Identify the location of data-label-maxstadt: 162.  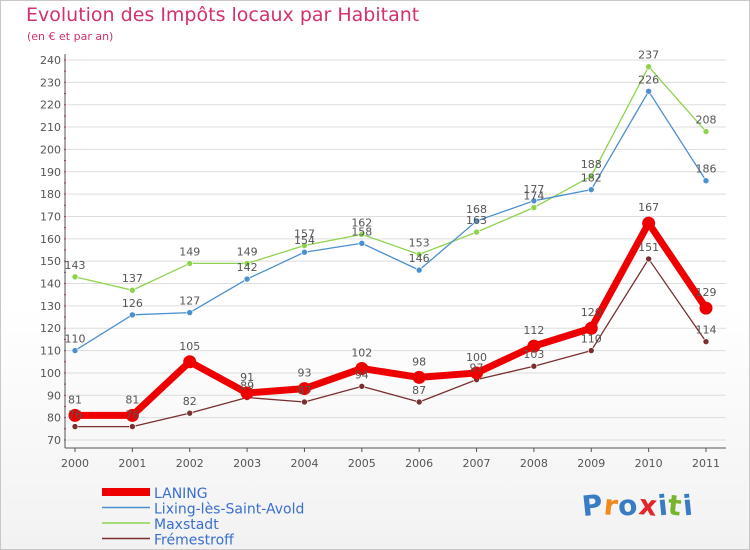
(361, 222).